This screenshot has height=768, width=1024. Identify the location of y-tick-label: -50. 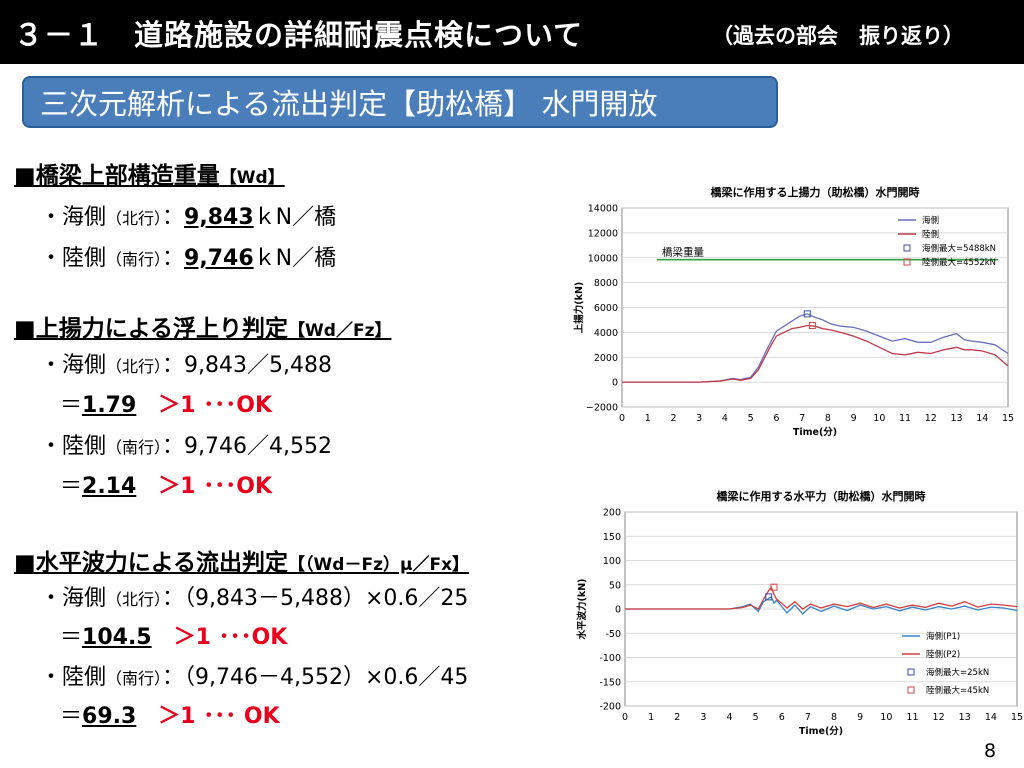
(613, 634).